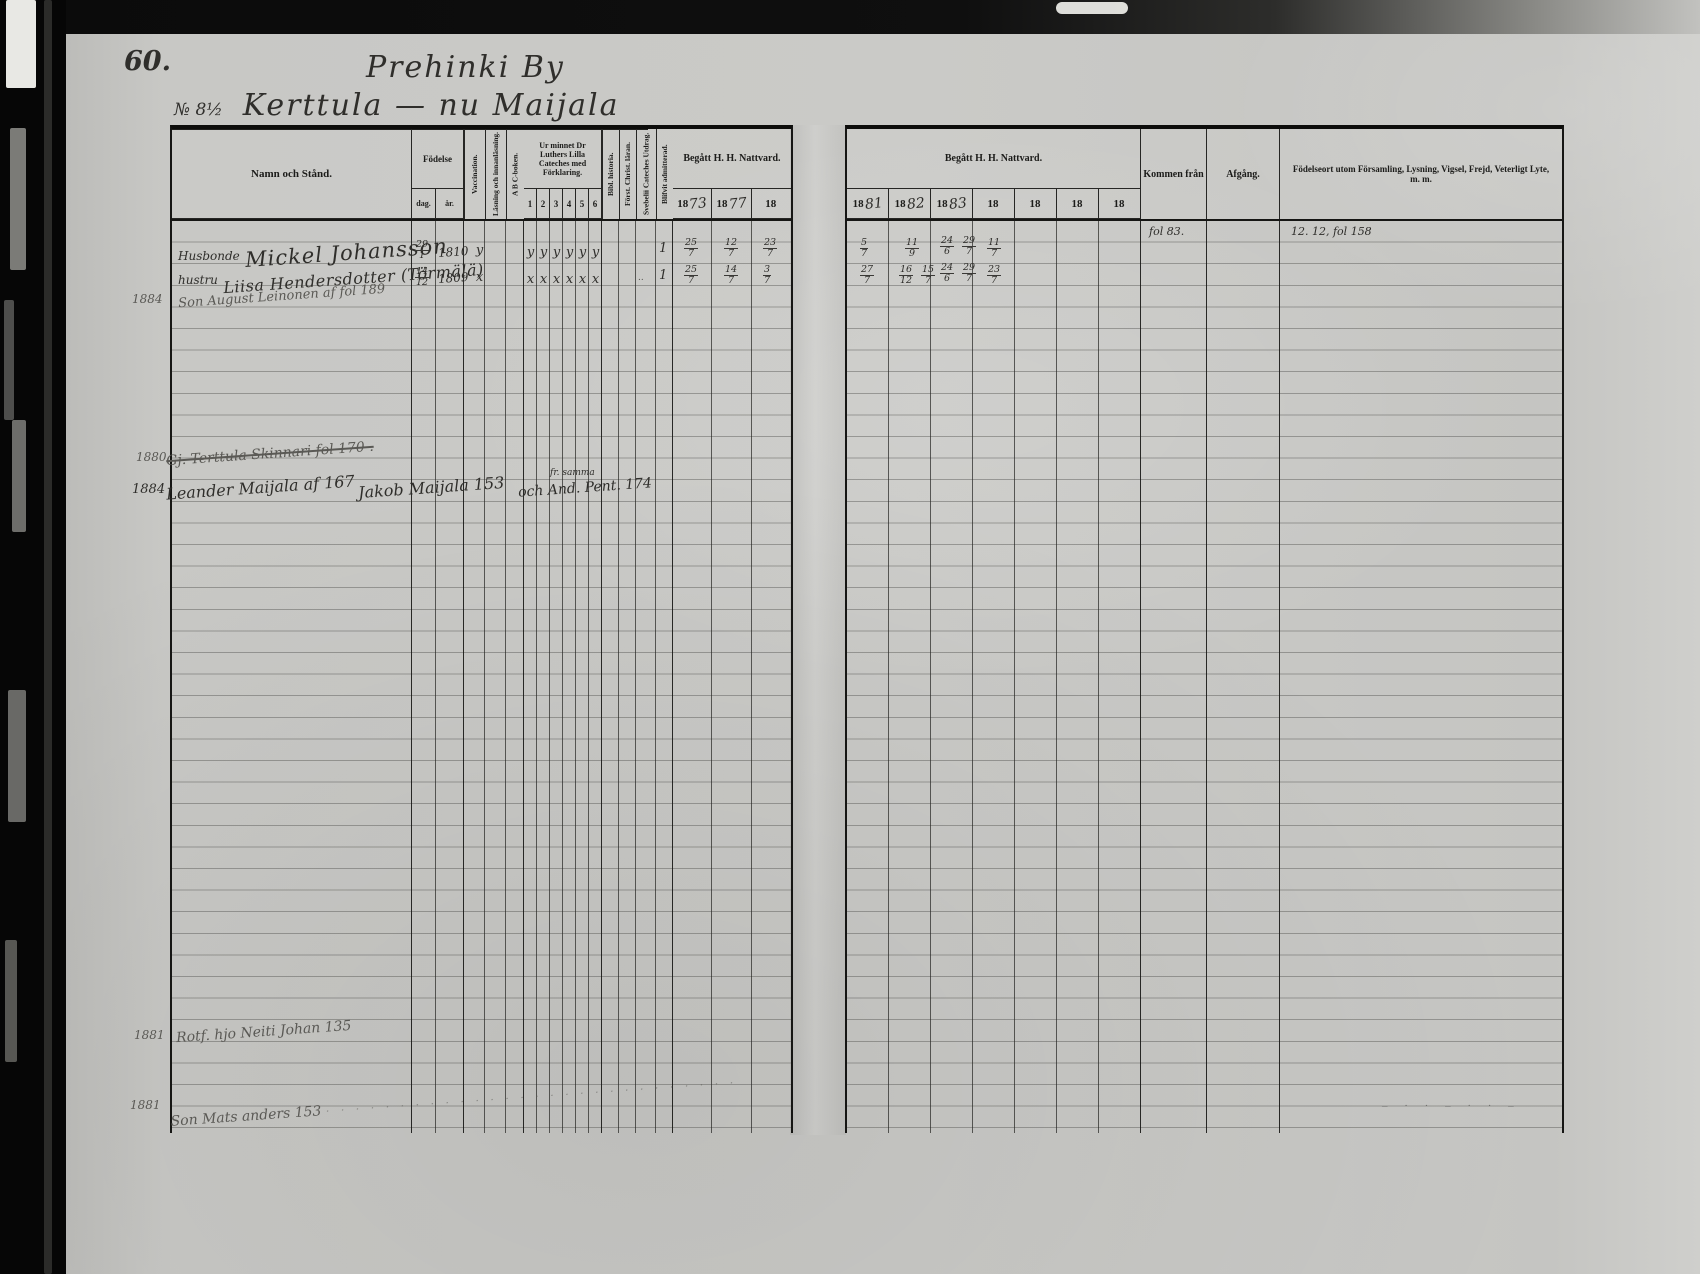 The width and height of the screenshot is (1700, 1274). I want to click on year-written: 82, so click(915, 203).